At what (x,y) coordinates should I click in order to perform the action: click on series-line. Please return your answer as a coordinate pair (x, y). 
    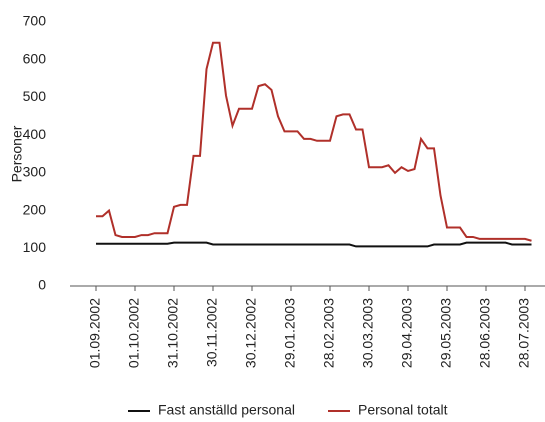
    Looking at the image, I should click on (314, 244).